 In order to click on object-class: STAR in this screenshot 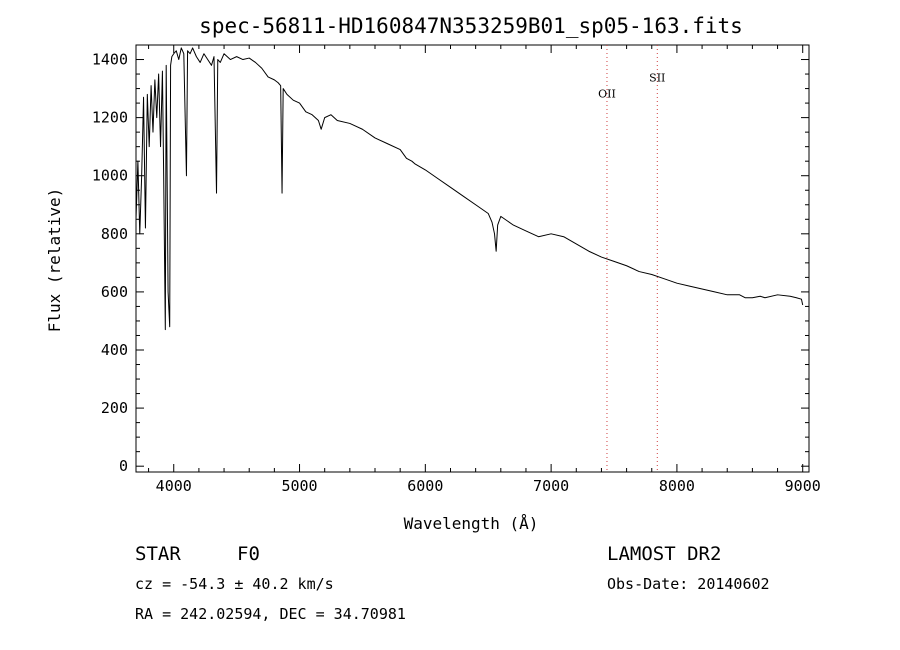, I will do `click(158, 554)`.